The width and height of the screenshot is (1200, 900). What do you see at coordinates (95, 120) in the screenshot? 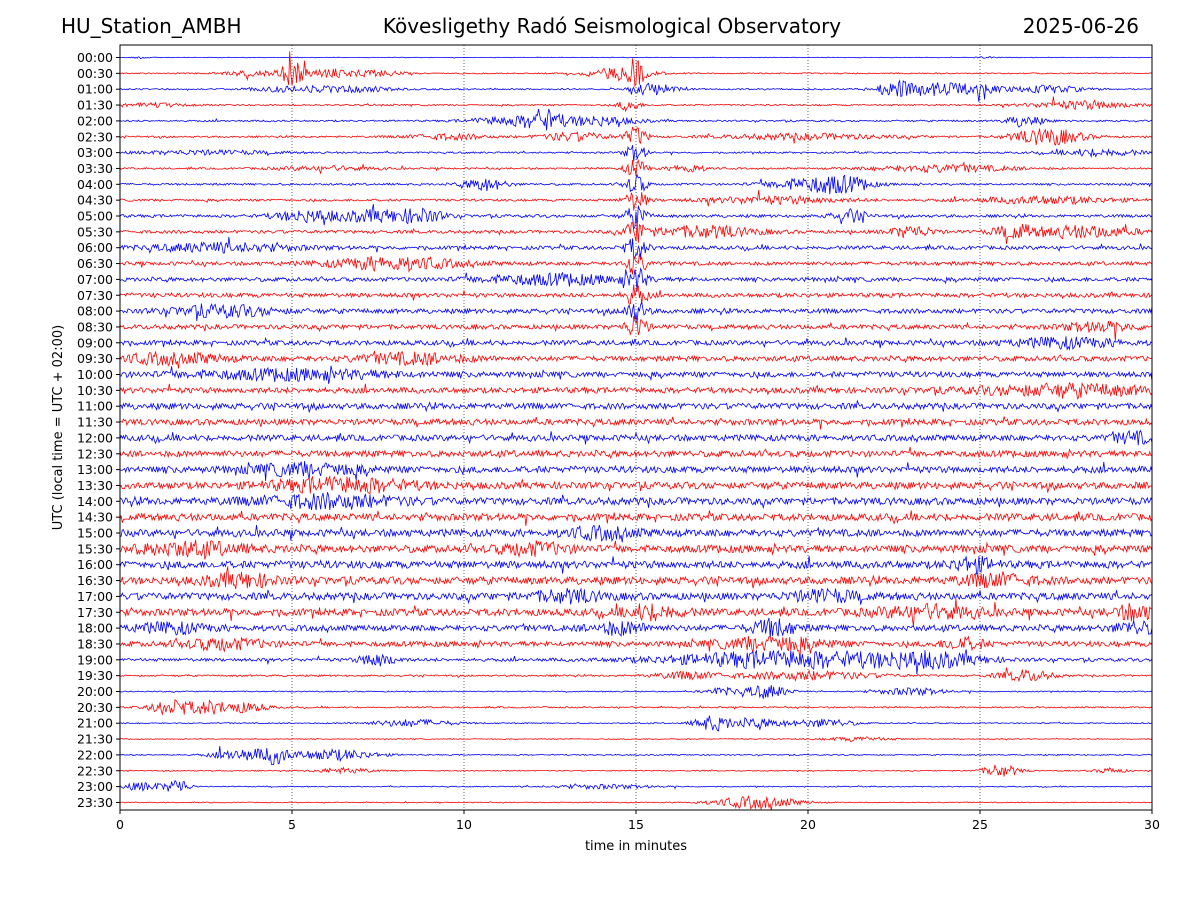
I see `y-tick-label: 02:00` at bounding box center [95, 120].